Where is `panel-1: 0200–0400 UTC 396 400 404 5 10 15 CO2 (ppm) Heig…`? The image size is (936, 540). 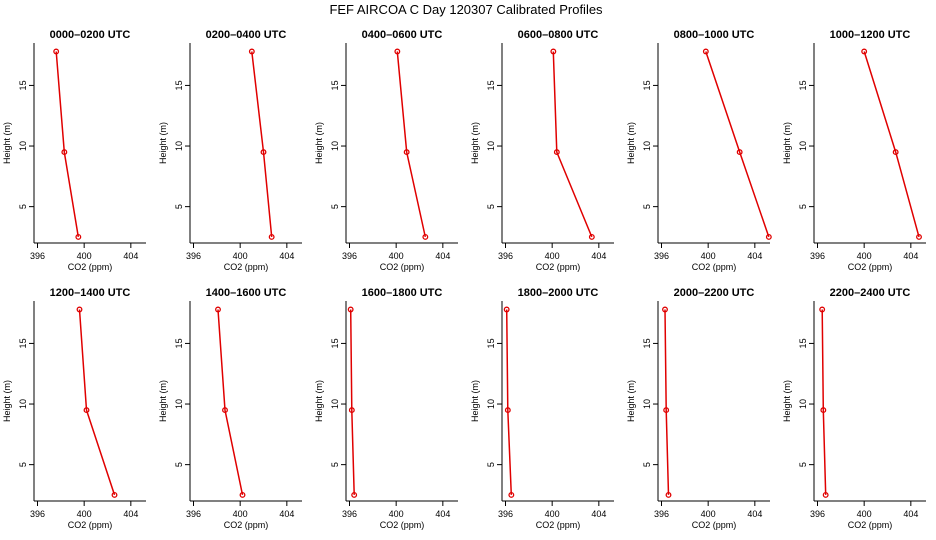
panel-1: 0200–0400 UTC 396 400 404 5 10 15 CO2 (ppm) Heig… is located at coordinates (230, 150).